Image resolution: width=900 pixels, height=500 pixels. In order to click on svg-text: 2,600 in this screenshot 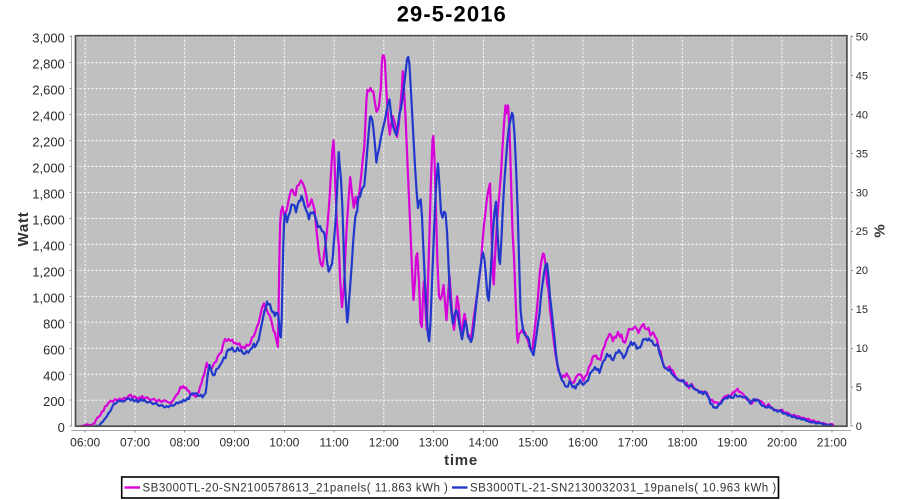, I will do `click(48, 90)`.